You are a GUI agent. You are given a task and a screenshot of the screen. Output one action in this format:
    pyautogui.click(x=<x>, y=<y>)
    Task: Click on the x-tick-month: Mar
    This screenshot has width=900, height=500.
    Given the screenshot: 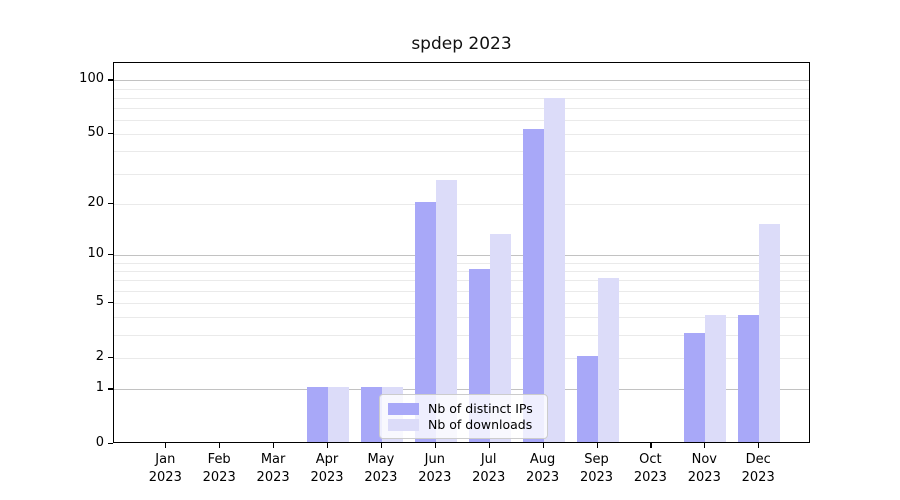 What is the action you would take?
    pyautogui.click(x=273, y=459)
    